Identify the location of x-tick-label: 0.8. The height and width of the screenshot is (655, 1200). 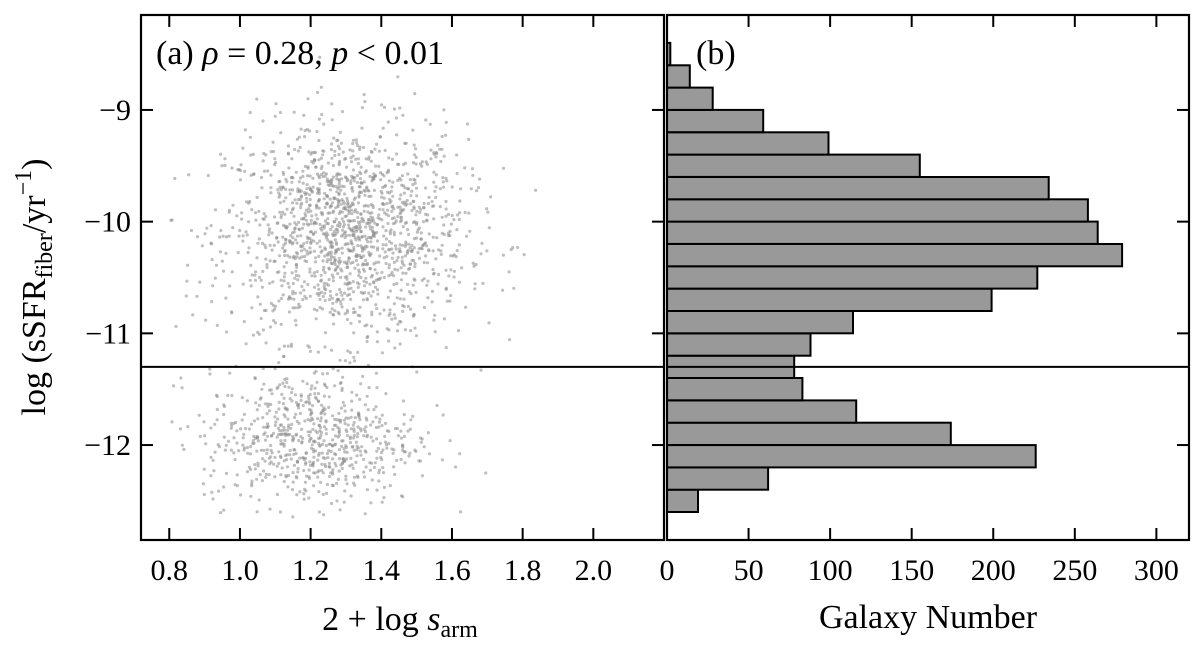
(170, 570).